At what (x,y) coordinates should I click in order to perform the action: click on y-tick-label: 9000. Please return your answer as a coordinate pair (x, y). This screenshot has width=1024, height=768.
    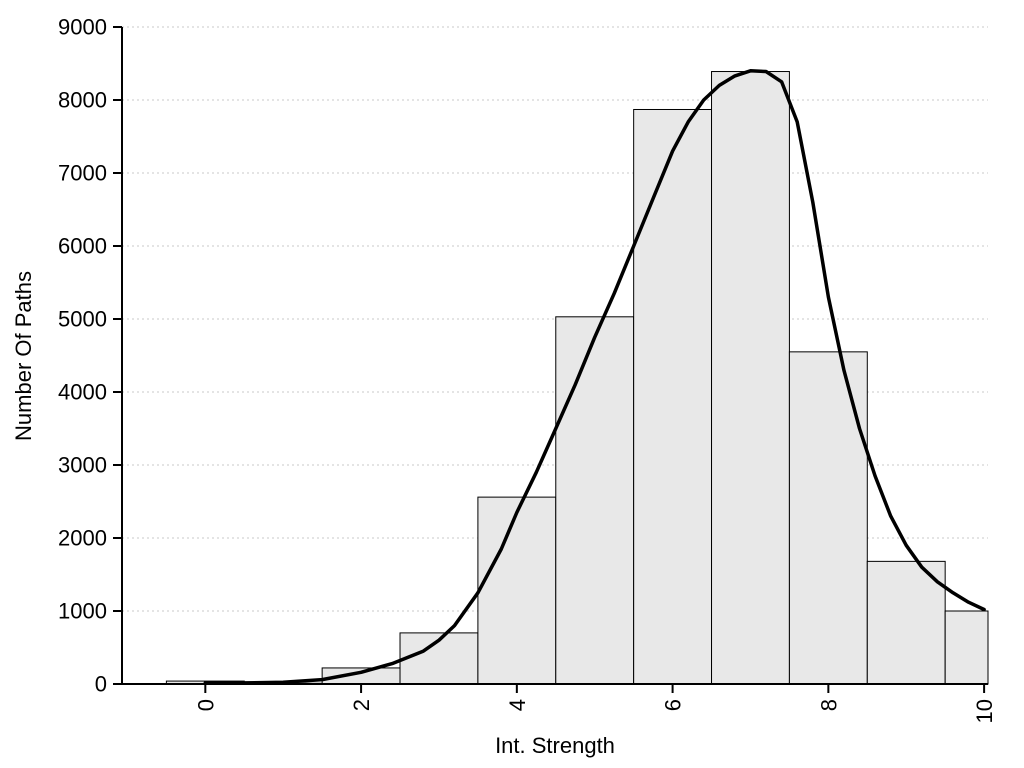
    Looking at the image, I should click on (82, 27).